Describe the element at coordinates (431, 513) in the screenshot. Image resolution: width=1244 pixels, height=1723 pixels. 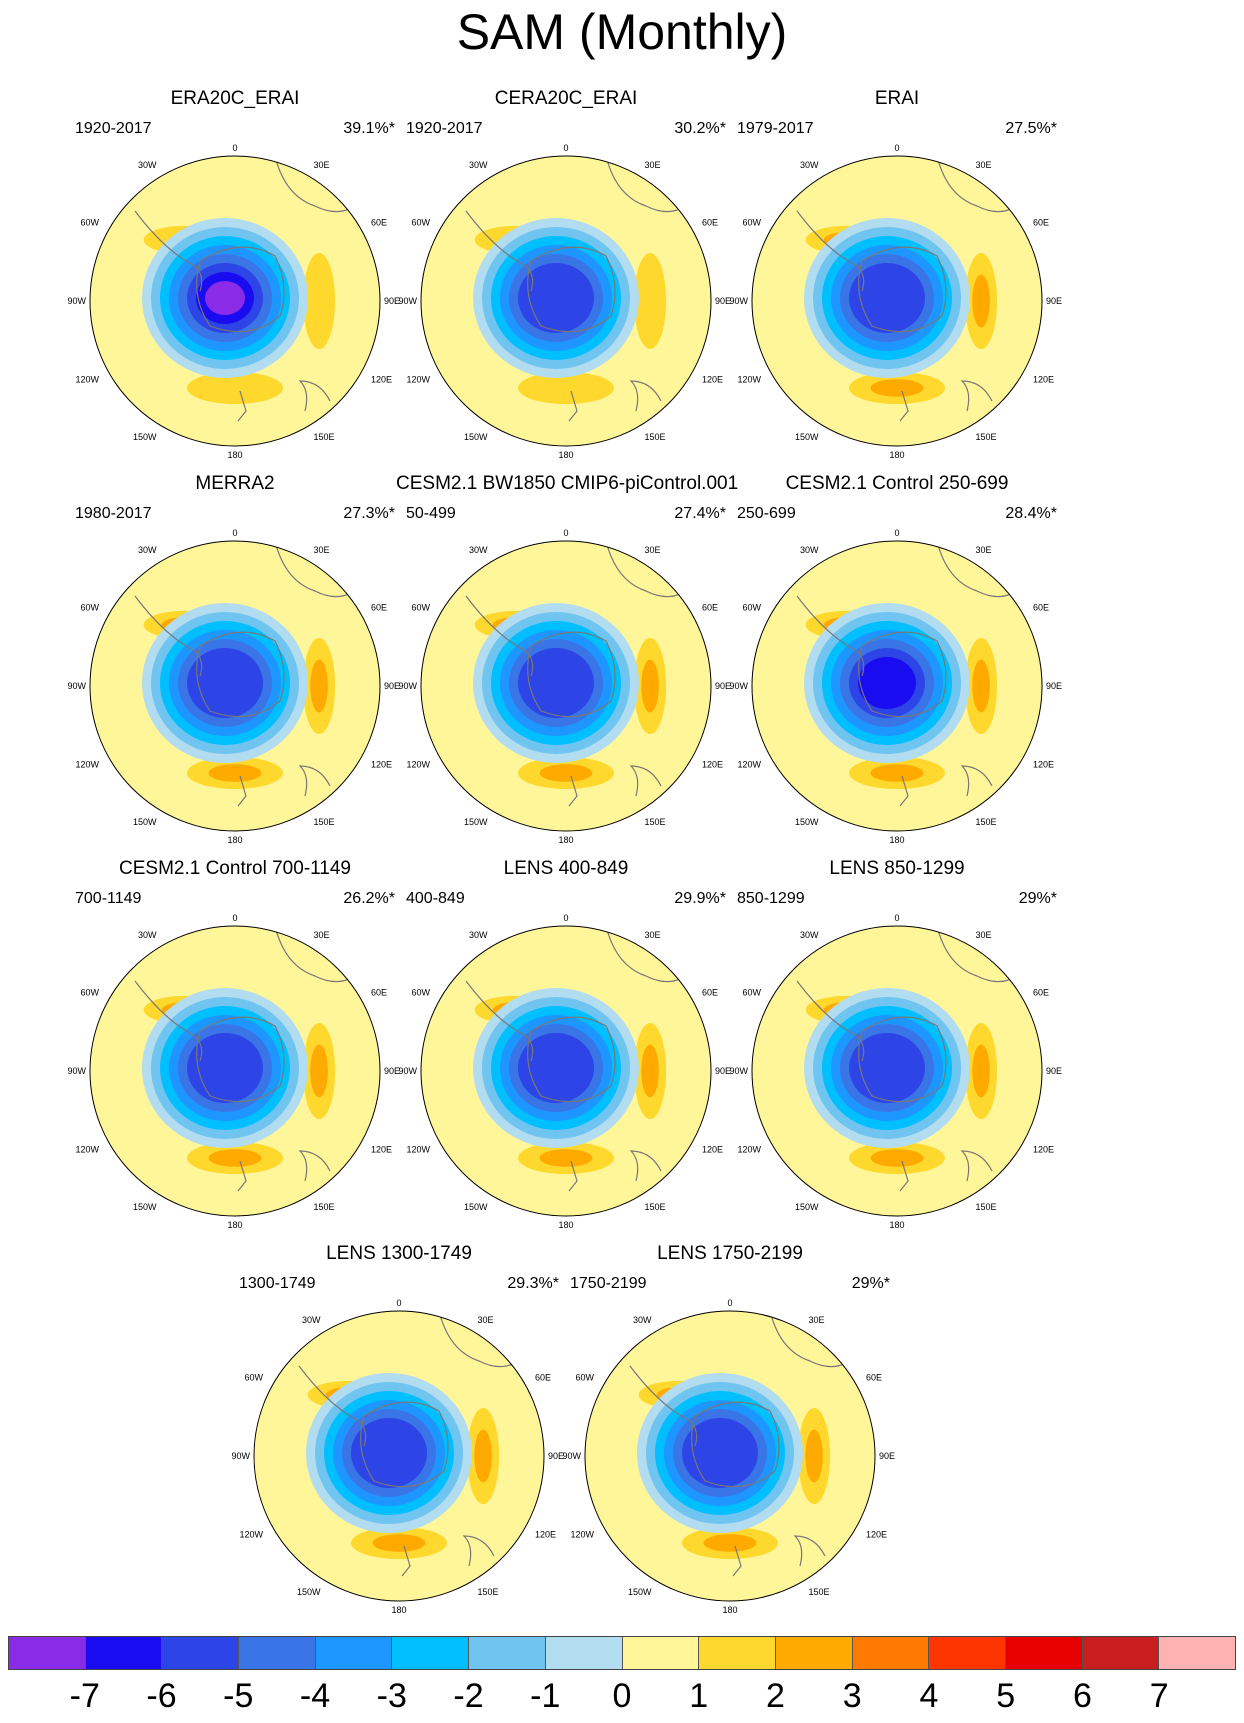
I see `panel-year-range: 50-499` at that location.